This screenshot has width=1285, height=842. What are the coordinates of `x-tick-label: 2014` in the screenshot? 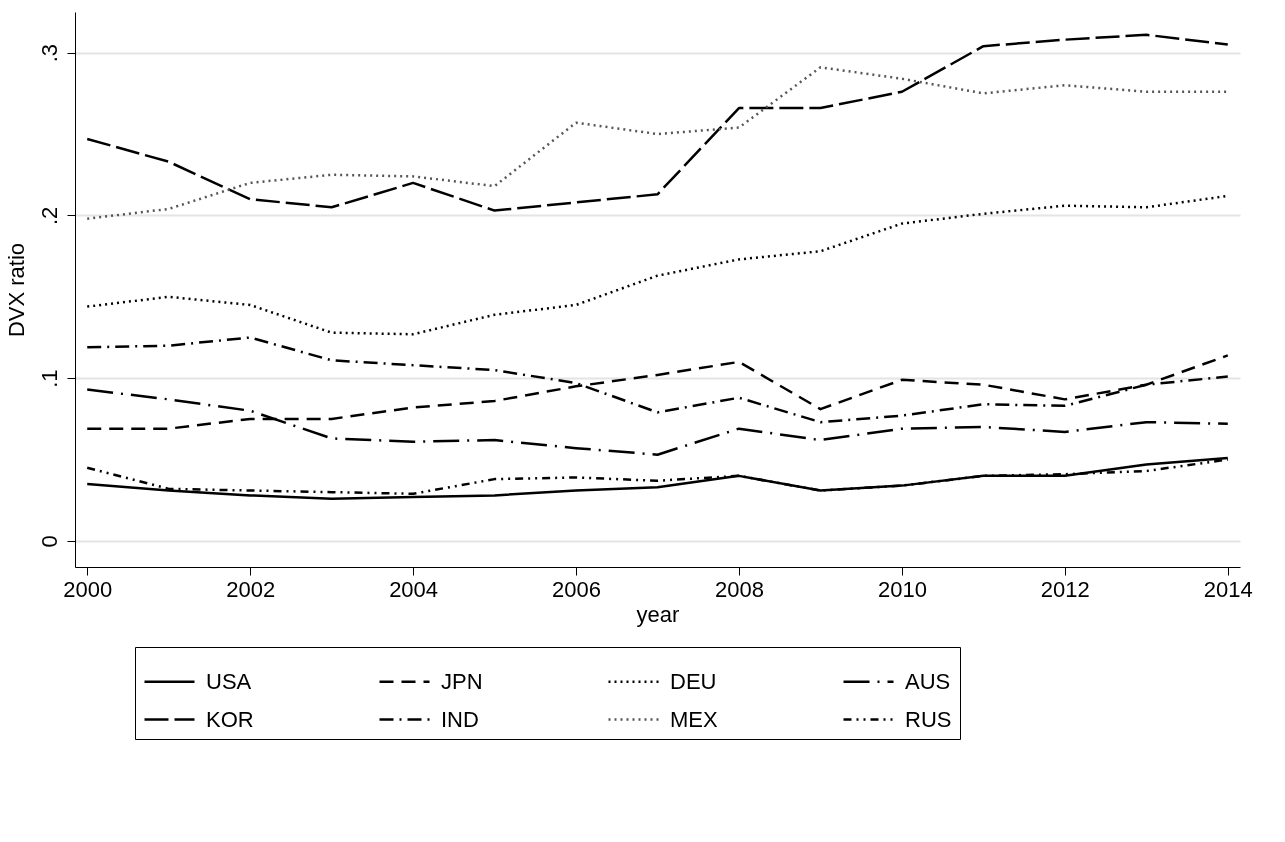 It's located at (1228, 589).